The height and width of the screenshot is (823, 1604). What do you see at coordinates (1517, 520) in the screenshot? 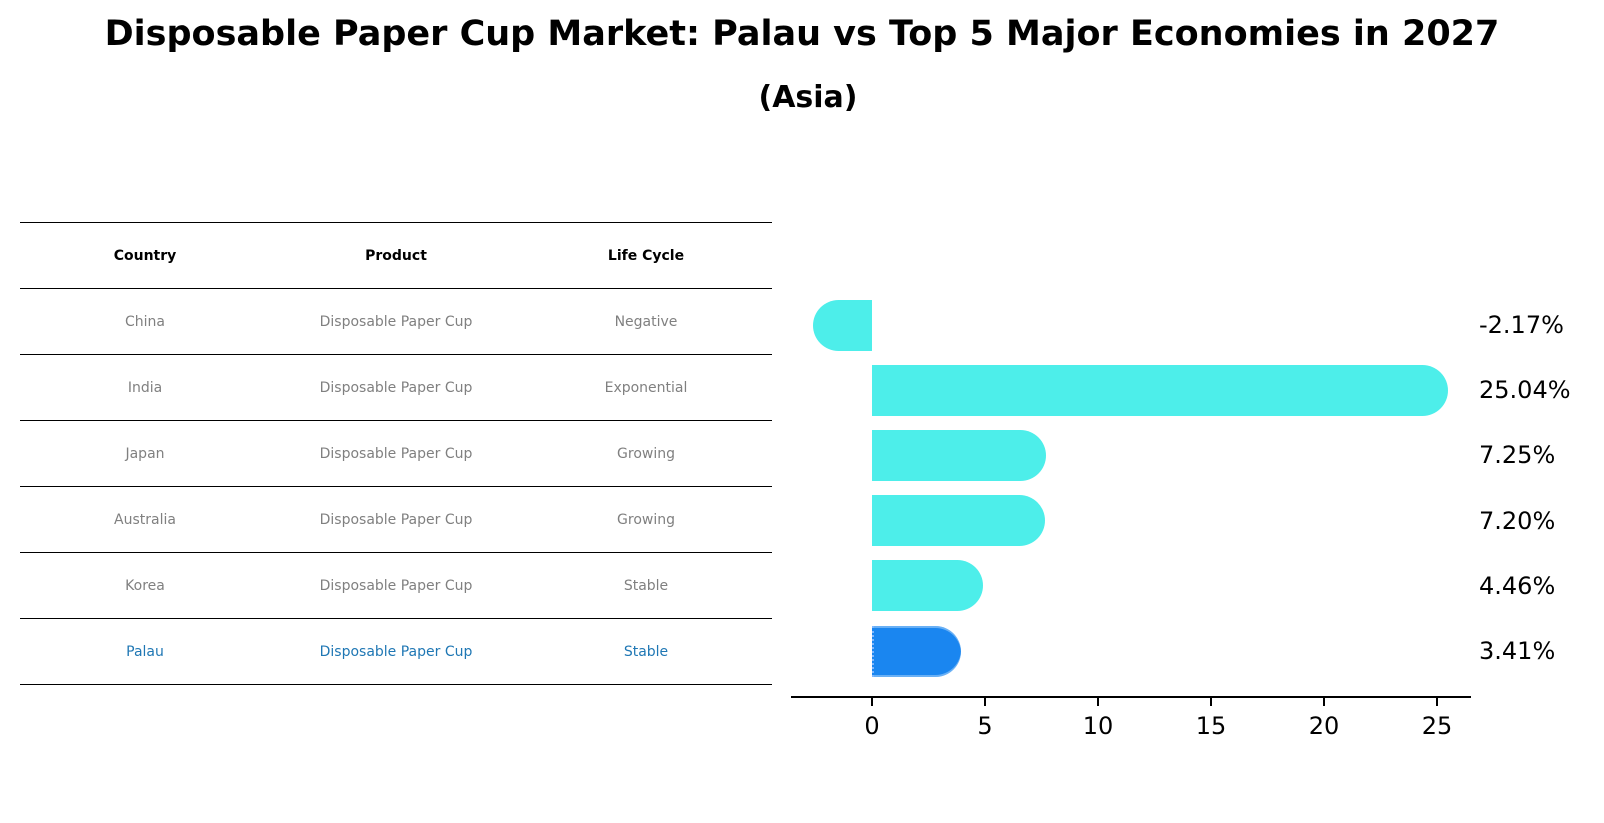
I see `value-label: 7.20%` at bounding box center [1517, 520].